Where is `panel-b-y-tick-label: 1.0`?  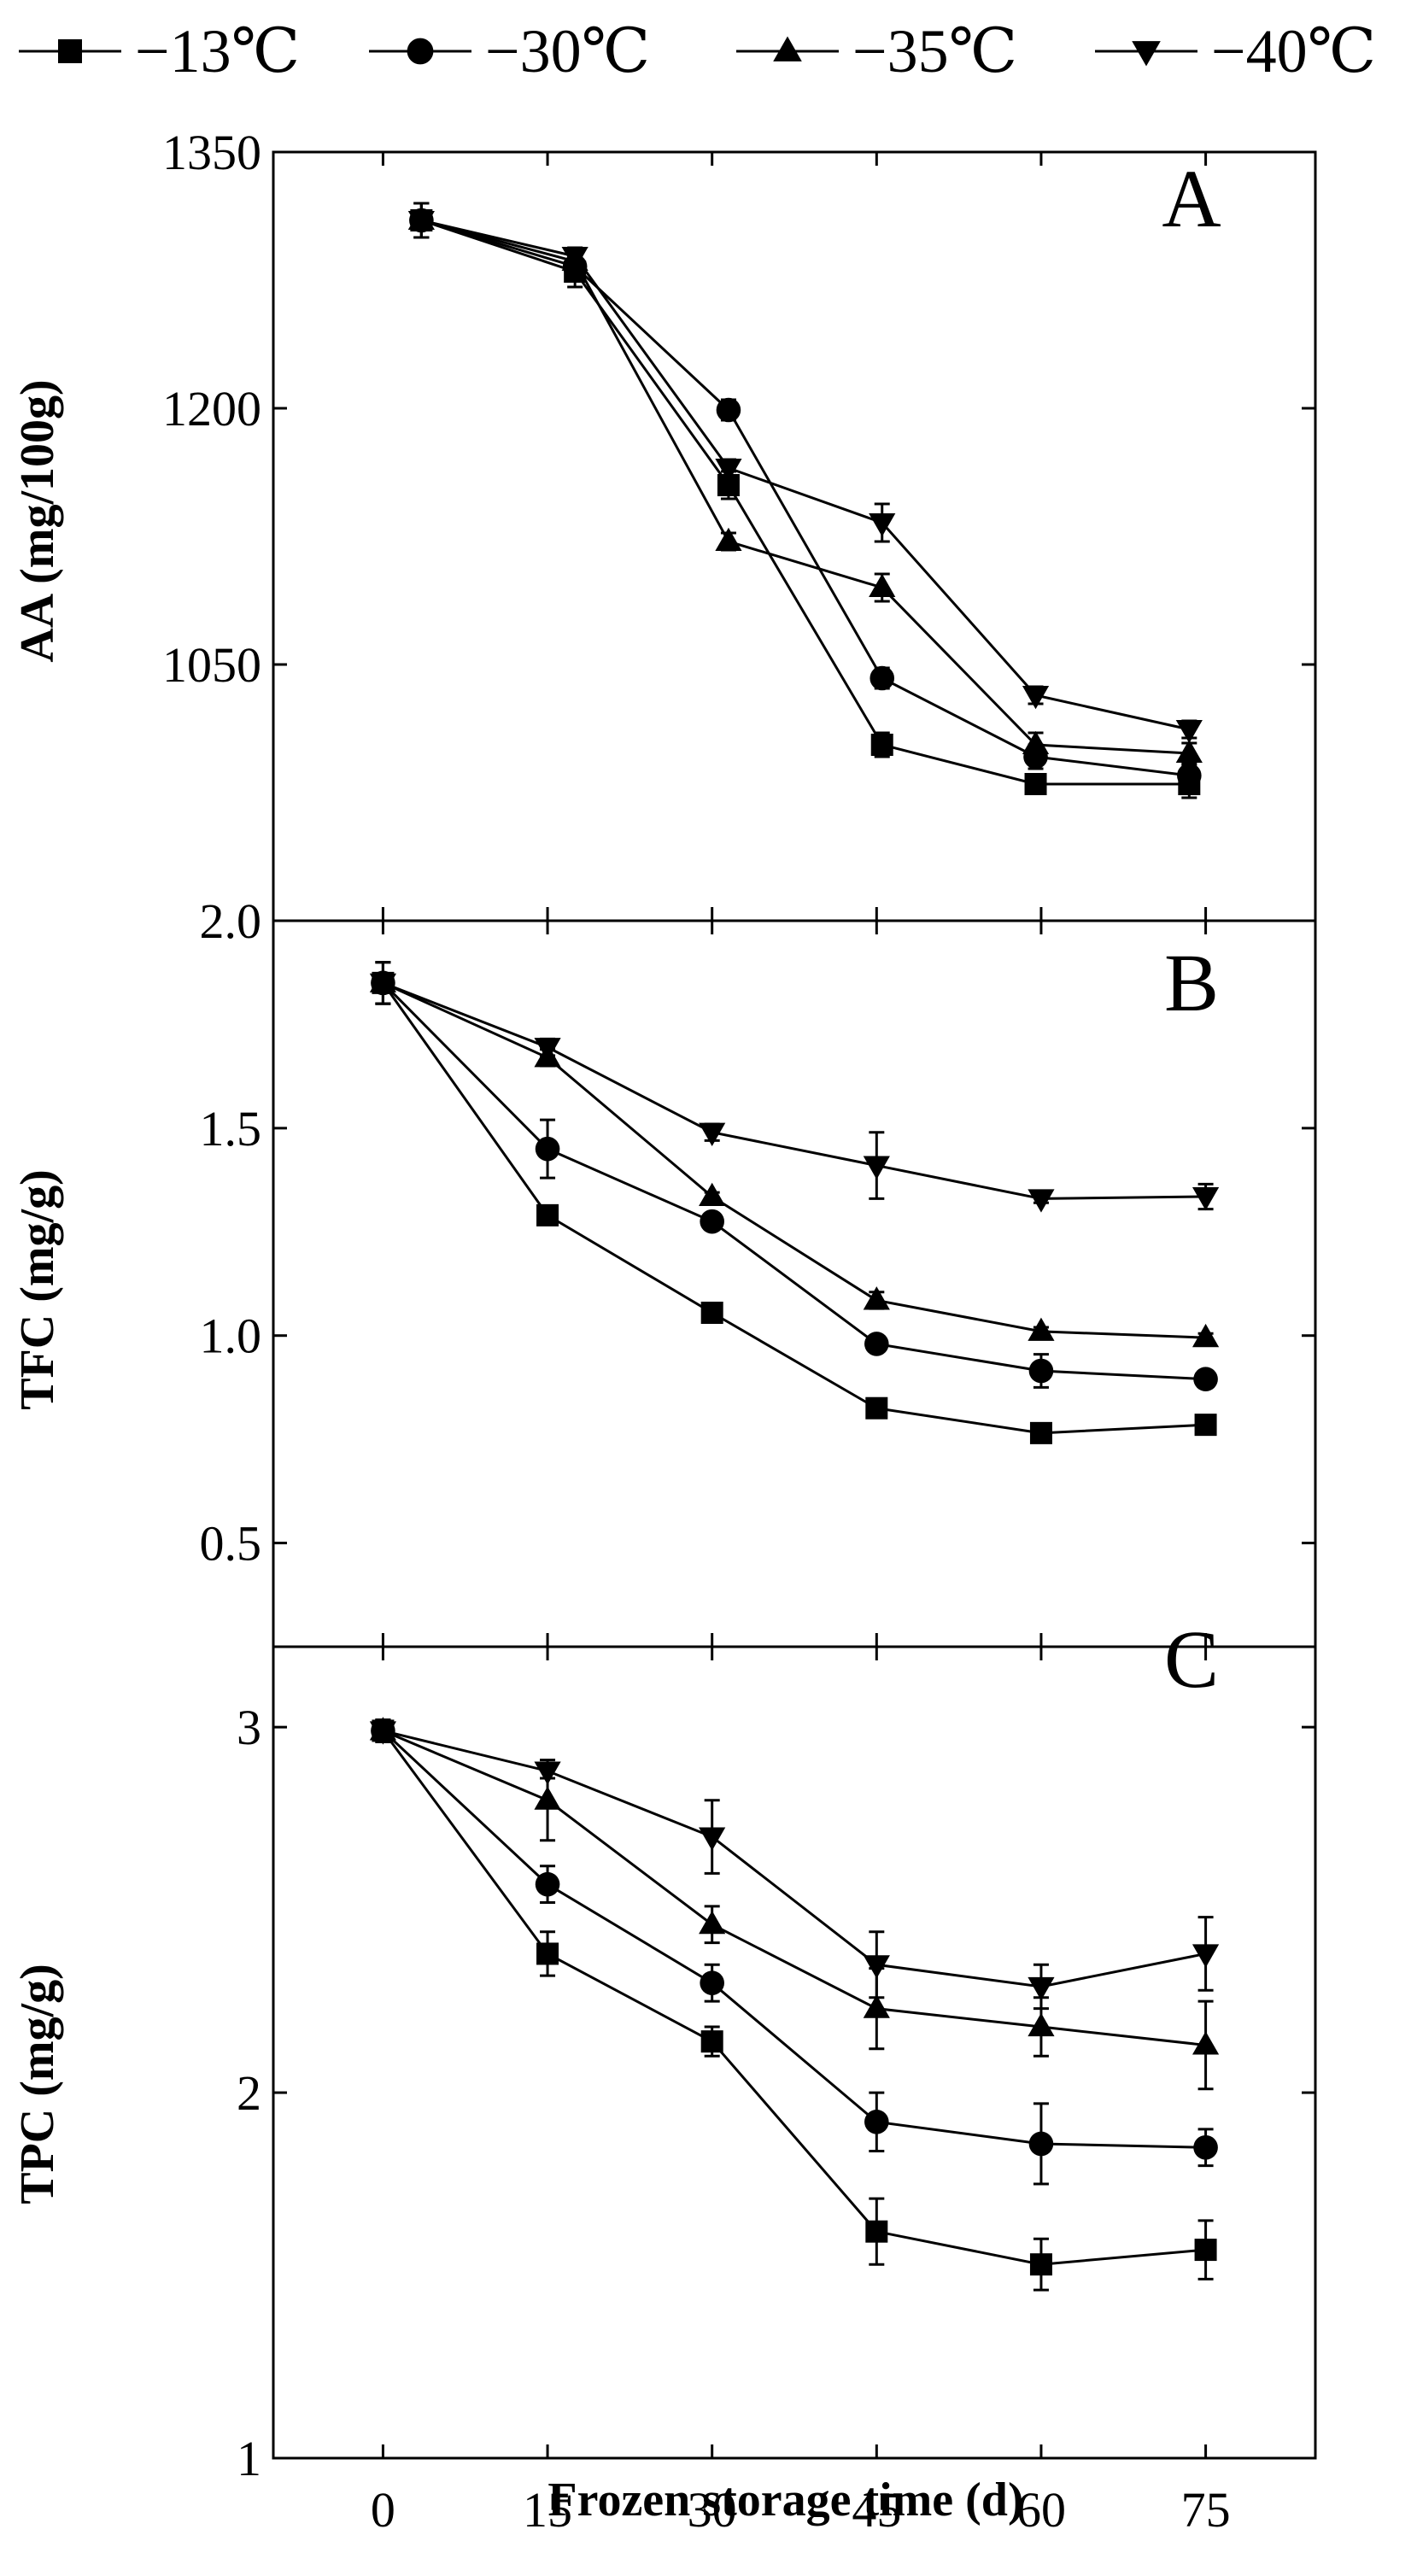 panel-b-y-tick-label: 1.0 is located at coordinates (231, 1336).